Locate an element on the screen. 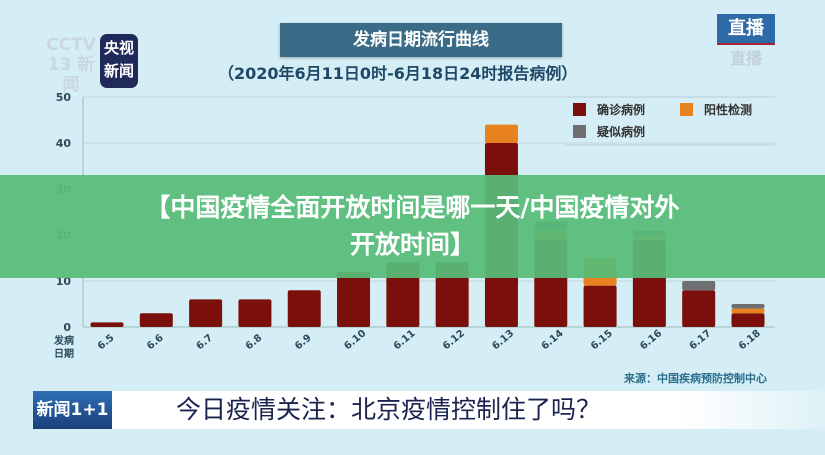 This screenshot has height=455, width=825. banner-line-2: 开放时间】 is located at coordinates (412, 244).